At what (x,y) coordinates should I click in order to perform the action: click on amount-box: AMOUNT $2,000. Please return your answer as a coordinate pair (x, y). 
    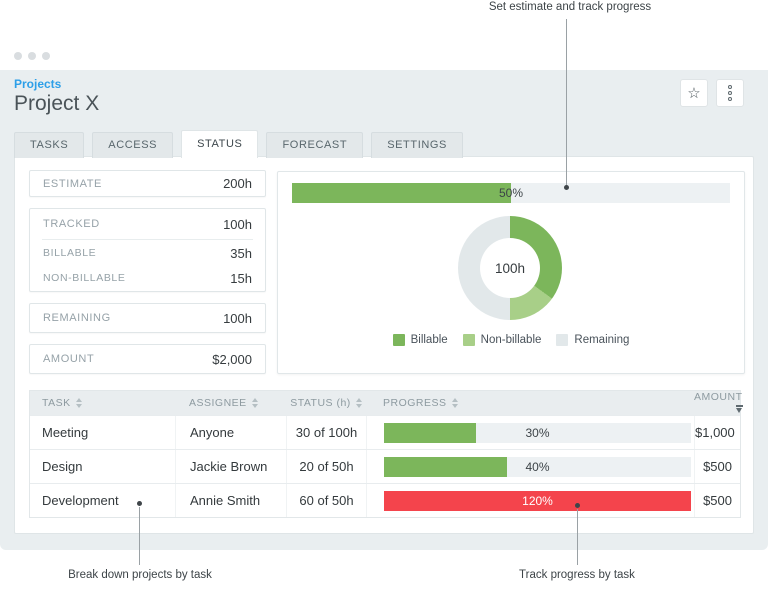
    Looking at the image, I should click on (147, 359).